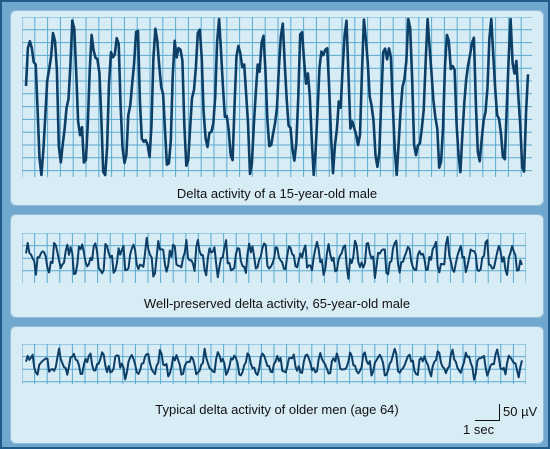 This screenshot has width=550, height=449. I want to click on scale-time-label: 1 sec, so click(479, 429).